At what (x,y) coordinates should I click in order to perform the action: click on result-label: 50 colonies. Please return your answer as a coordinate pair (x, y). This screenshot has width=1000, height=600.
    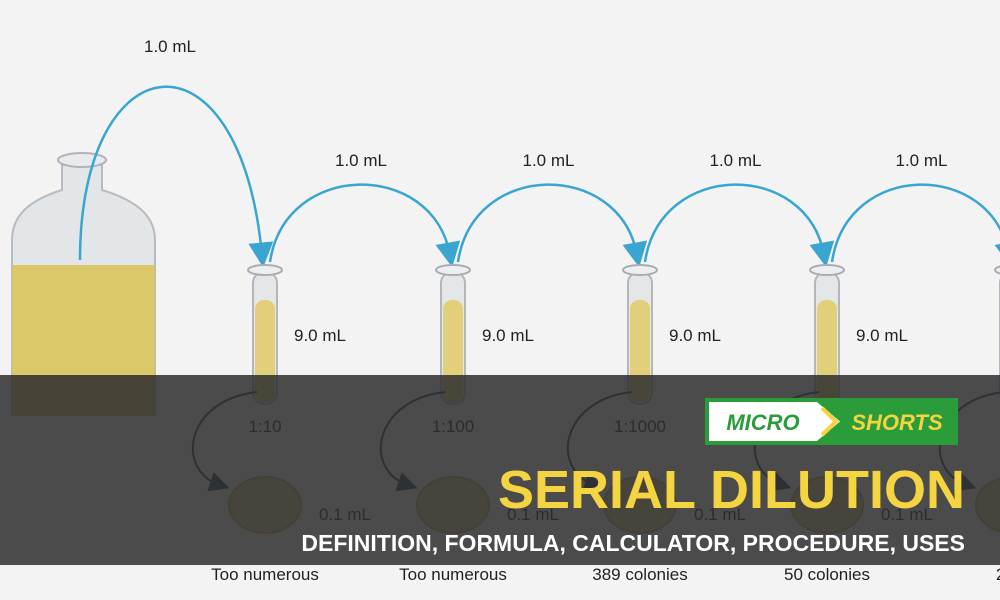
    Looking at the image, I should click on (827, 574).